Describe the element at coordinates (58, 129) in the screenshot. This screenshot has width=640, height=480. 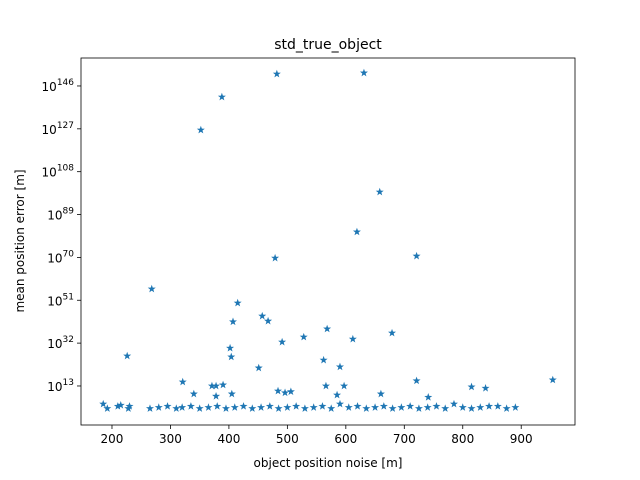
I see `y-tick-label: 10127` at that location.